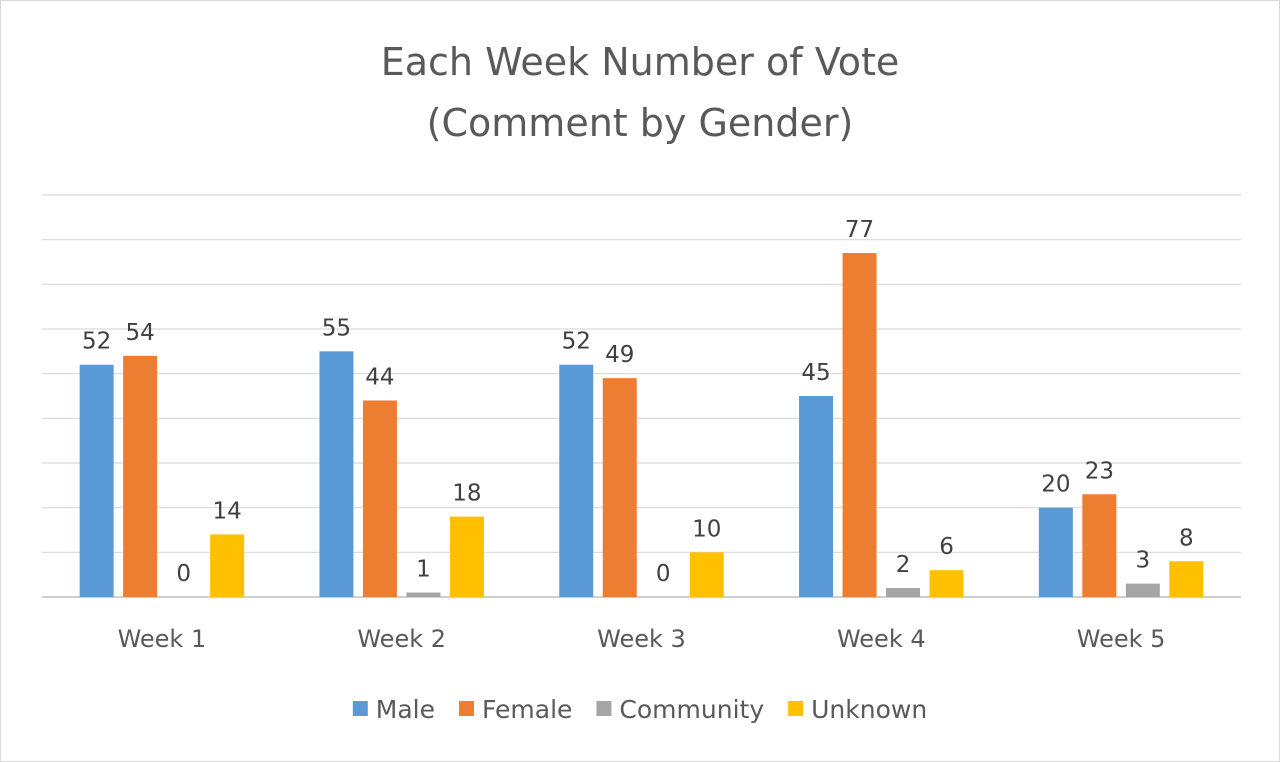 This screenshot has height=762, width=1280. Describe the element at coordinates (379, 377) in the screenshot. I see `data-label: 44` at that location.